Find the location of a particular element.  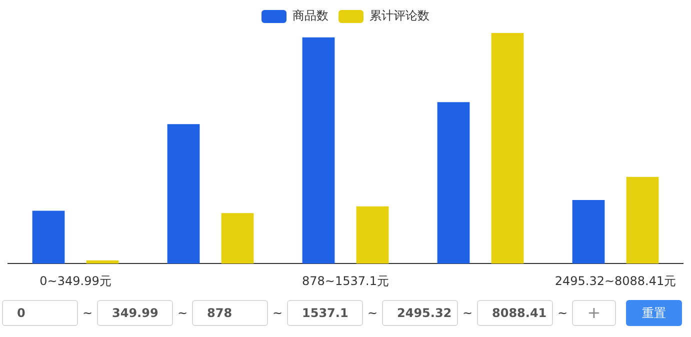

text: 878 is located at coordinates (230, 313).